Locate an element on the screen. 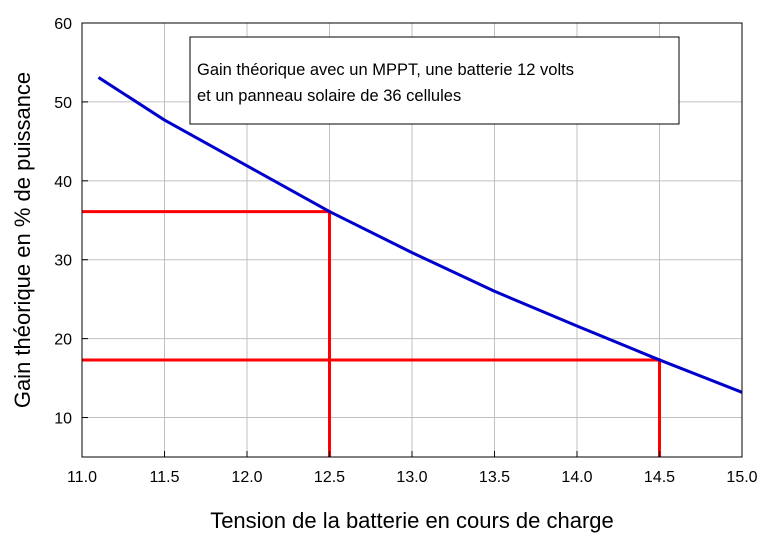  y-tick-label: 20 is located at coordinates (63, 340).